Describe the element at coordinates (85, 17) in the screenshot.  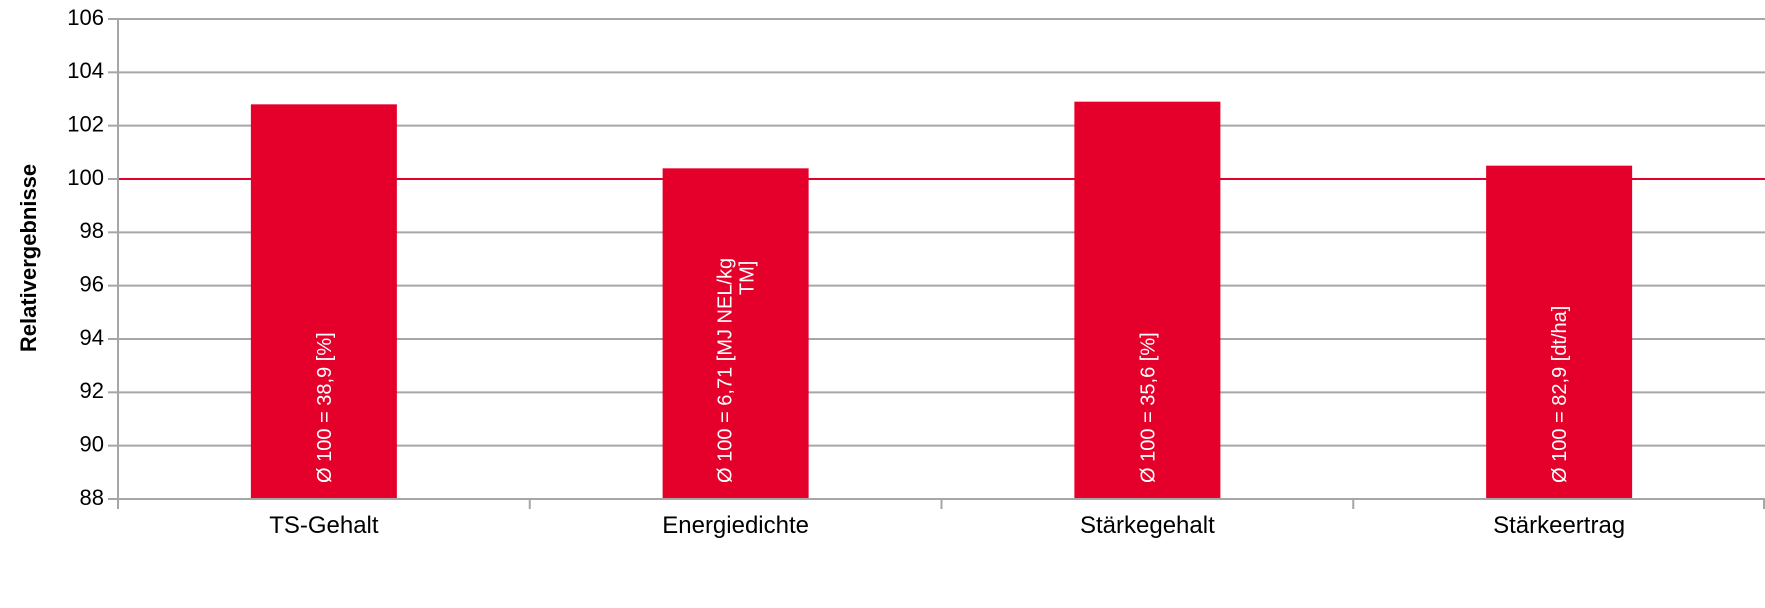
I see `y-tick-label: 106` at that location.